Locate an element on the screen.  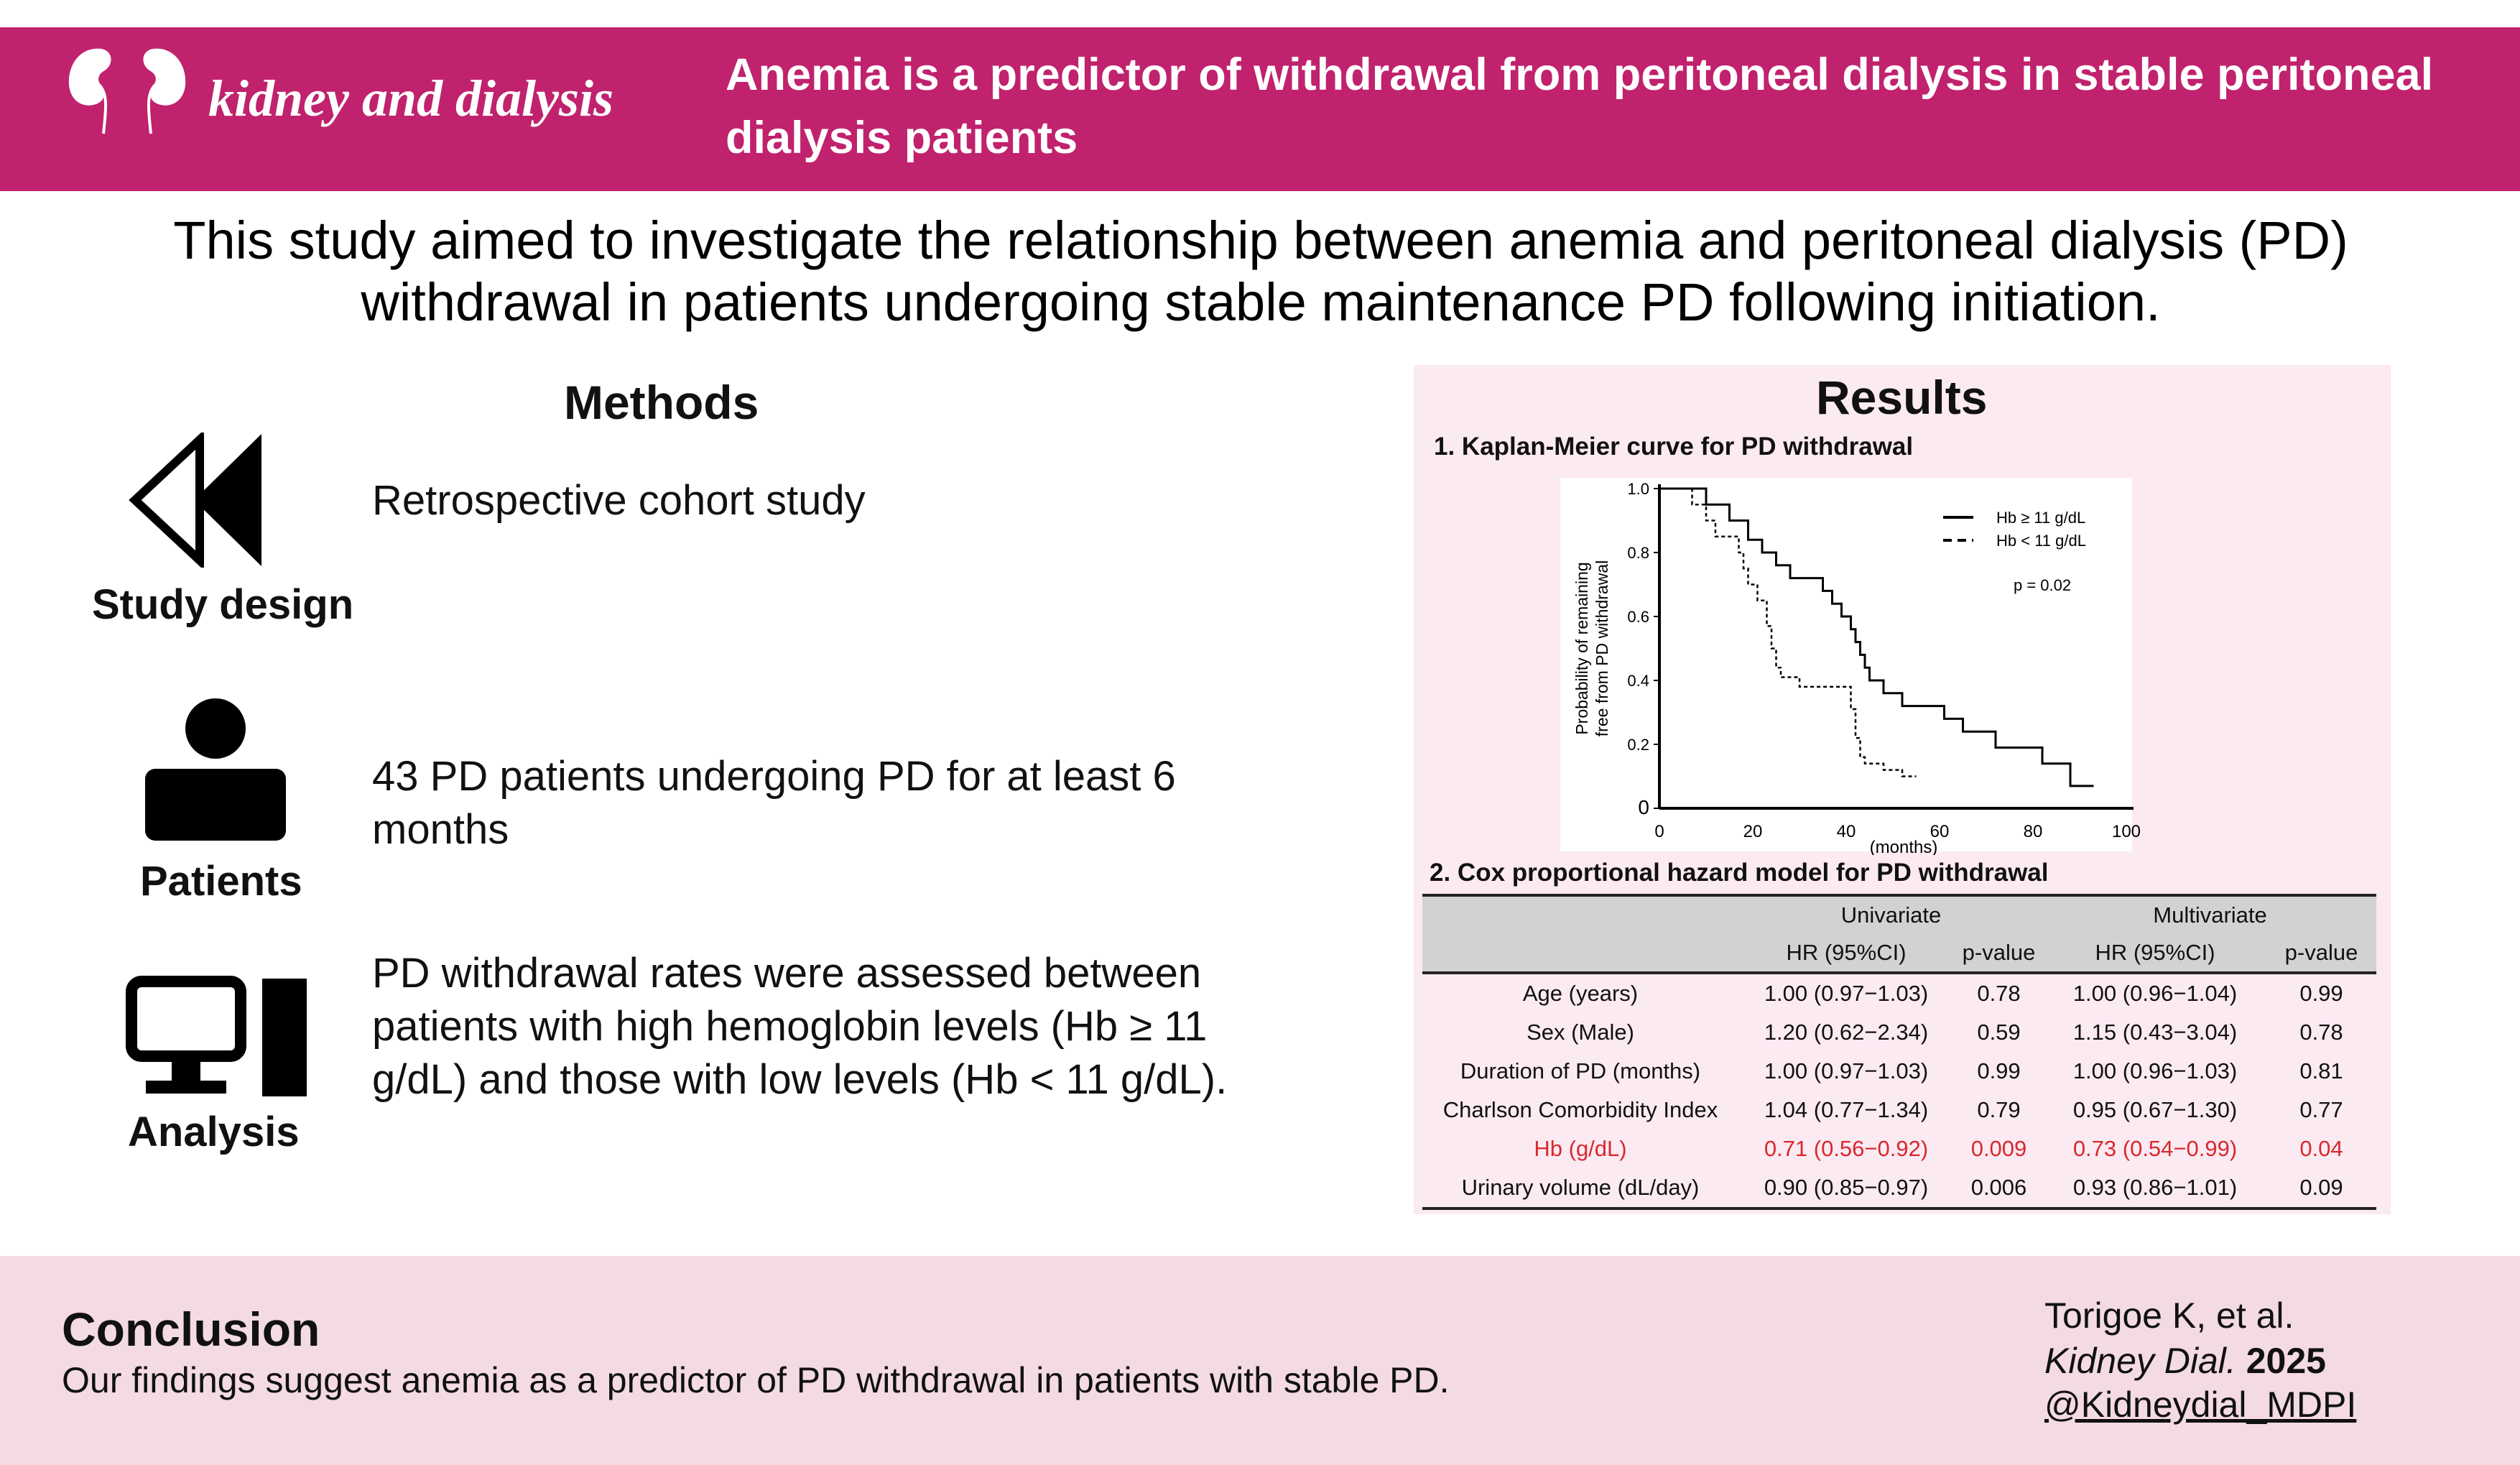
multi-hr: 0.73 (0.54−0.99) is located at coordinates (2155, 1148).